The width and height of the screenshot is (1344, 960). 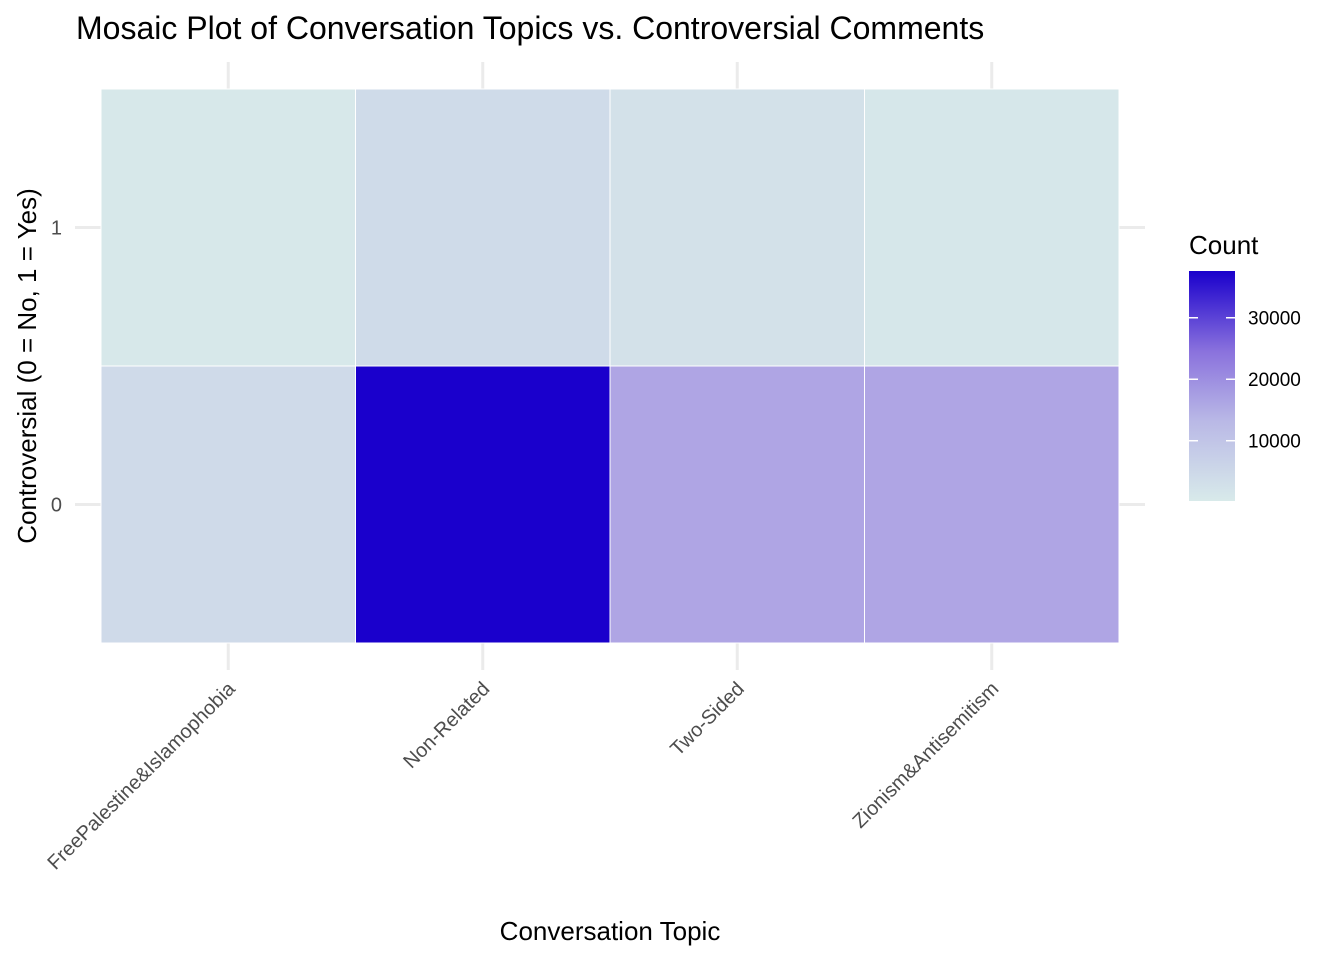 What do you see at coordinates (56, 506) in the screenshot?
I see `y-tick-label: 0` at bounding box center [56, 506].